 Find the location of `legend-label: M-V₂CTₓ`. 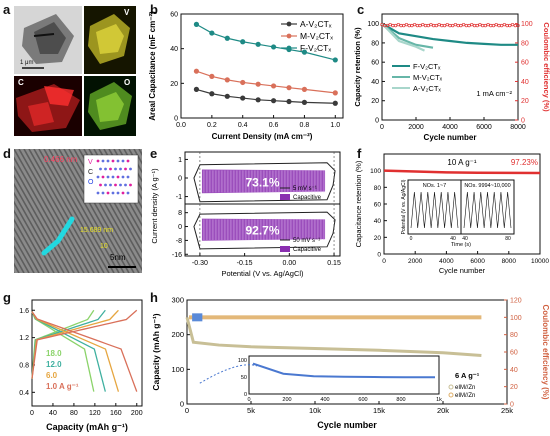

legend-label: M-V₂CTₓ is located at coordinates (428, 77).